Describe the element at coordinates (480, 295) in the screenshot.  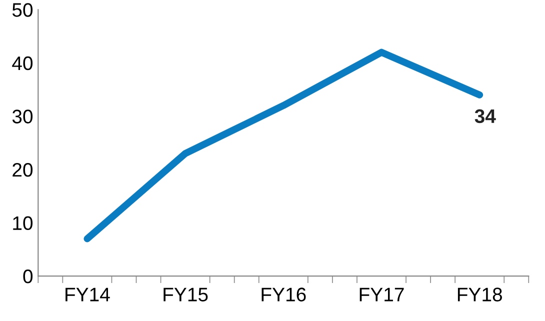
I see `x-tick-label: FY18` at that location.